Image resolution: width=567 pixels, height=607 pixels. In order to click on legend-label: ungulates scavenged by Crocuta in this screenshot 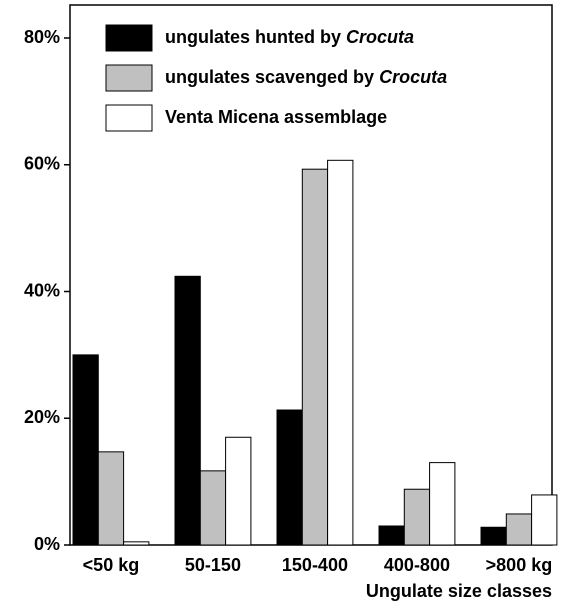, I will do `click(306, 77)`.